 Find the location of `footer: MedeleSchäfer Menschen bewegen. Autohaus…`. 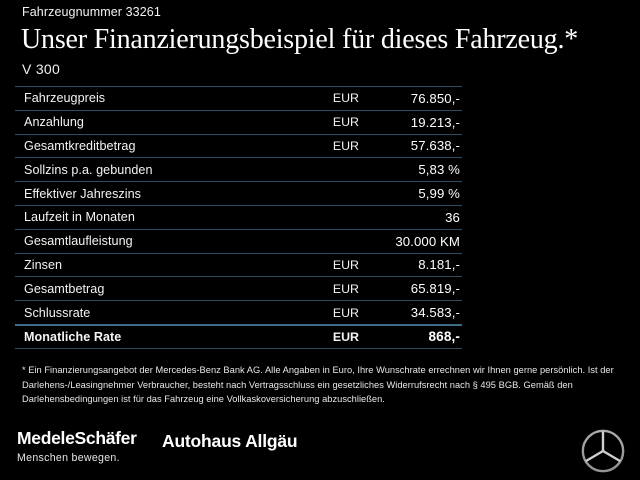

footer: MedeleSchäfer Menschen bewegen. Autohaus… is located at coordinates (320, 452).